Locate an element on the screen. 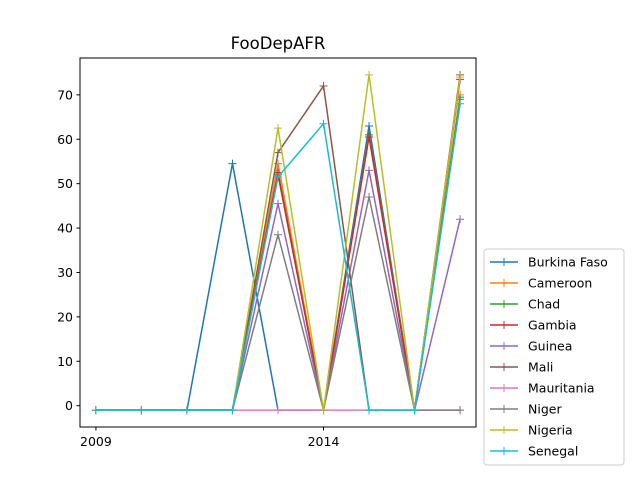 The width and height of the screenshot is (640, 480). legend-item: Cameroon is located at coordinates (541, 283).